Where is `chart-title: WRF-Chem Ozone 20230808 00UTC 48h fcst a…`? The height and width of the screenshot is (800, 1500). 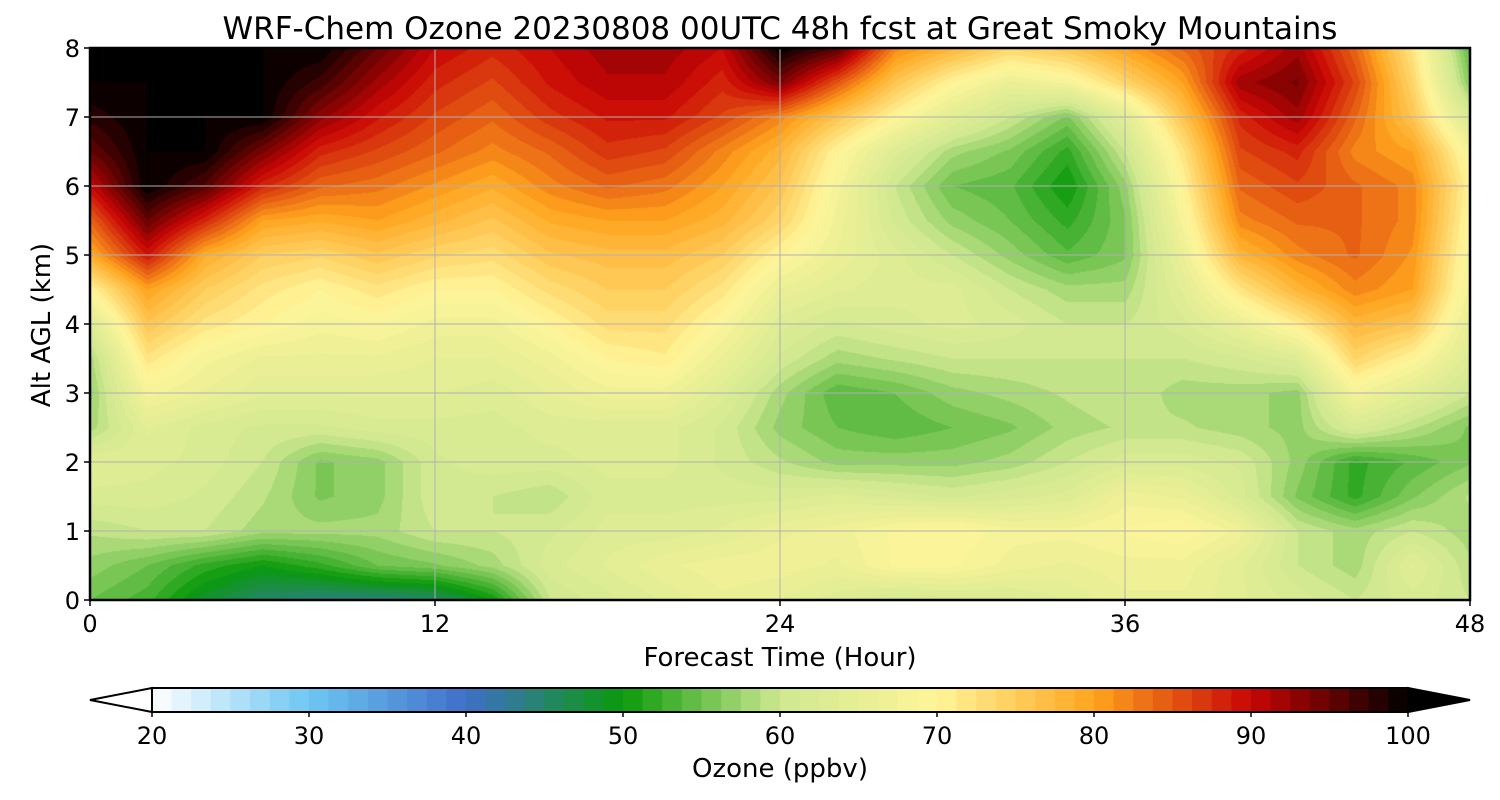 chart-title: WRF-Chem Ozone 20230808 00UTC 48h fcst a… is located at coordinates (780, 29).